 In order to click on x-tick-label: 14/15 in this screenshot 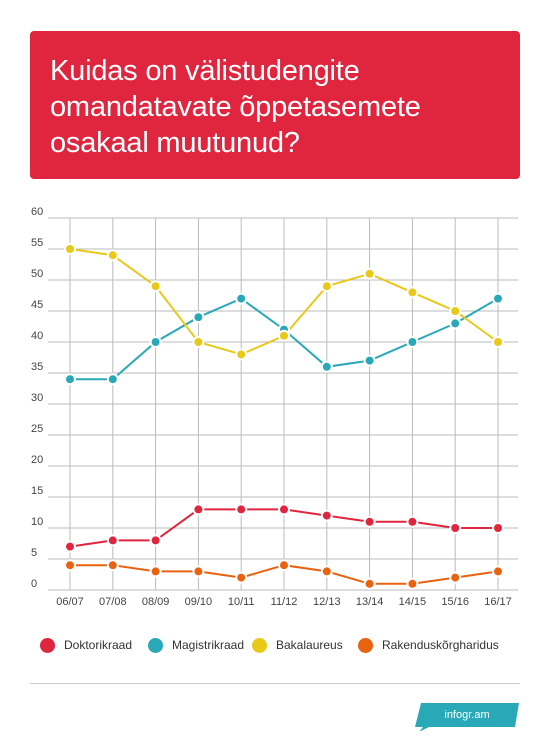, I will do `click(413, 602)`.